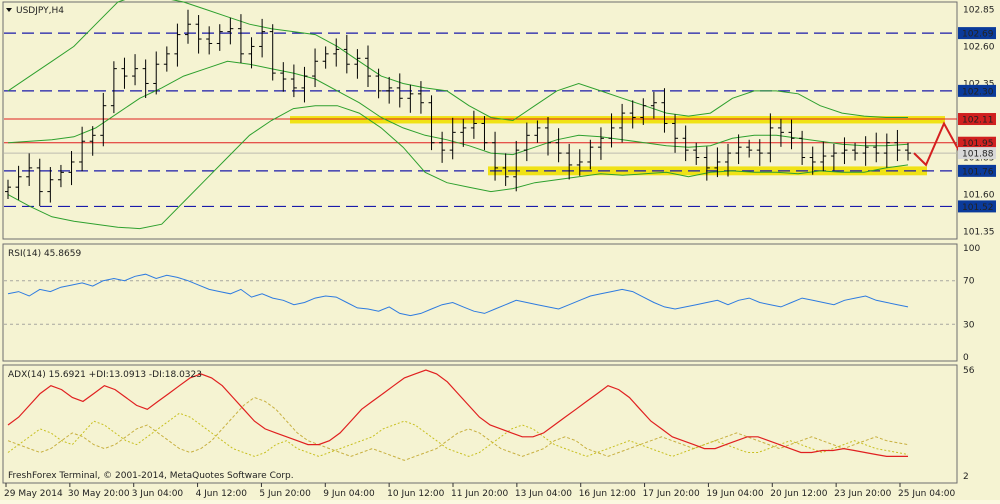  I want to click on rsi-label: RSI(14) 45.8659, so click(44, 254).